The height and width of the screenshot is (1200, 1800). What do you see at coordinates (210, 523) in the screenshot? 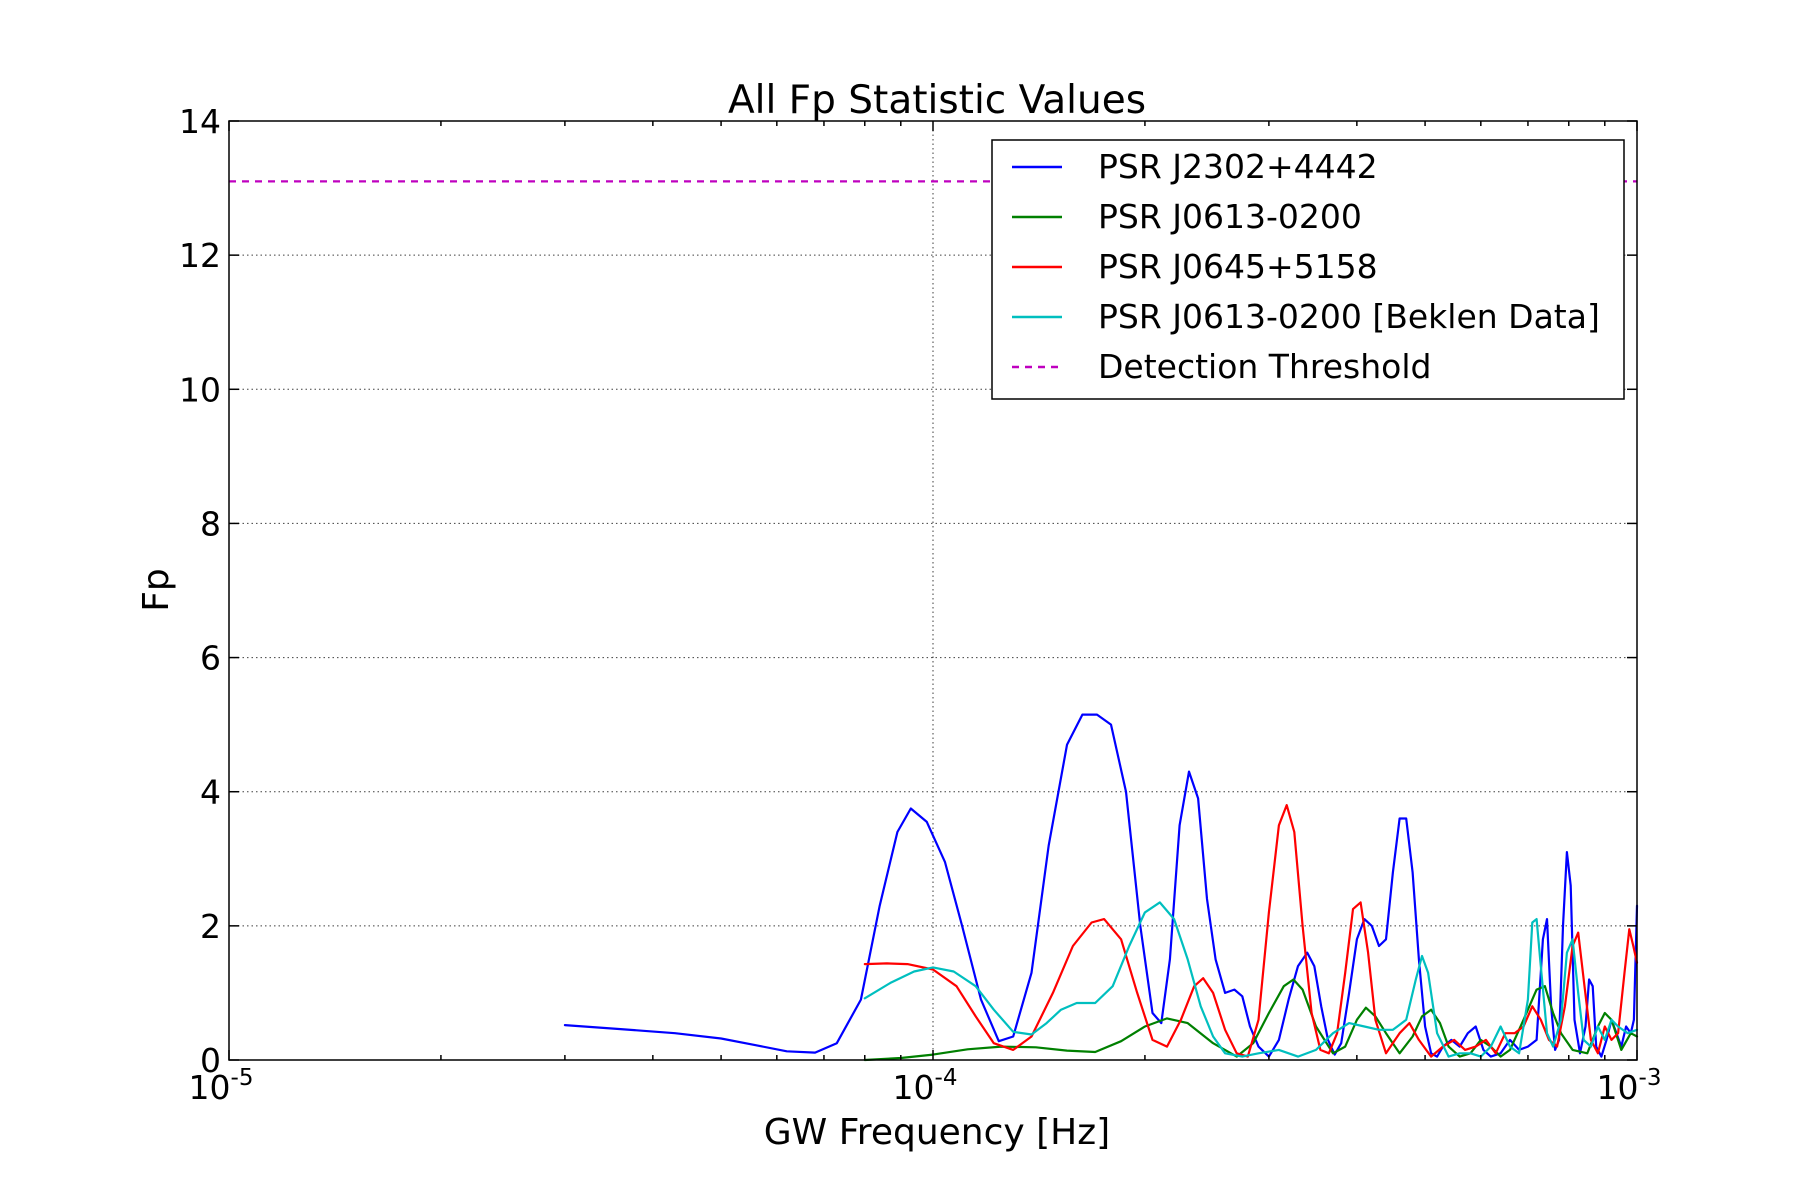
I see `y-tick-label: 8` at bounding box center [210, 523].